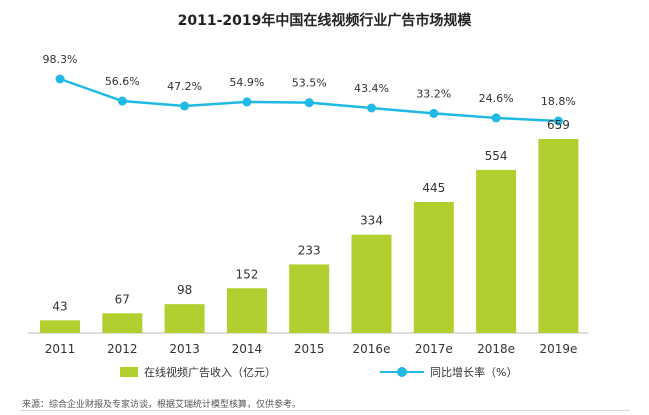 This screenshot has width=649, height=415. What do you see at coordinates (309, 250) in the screenshot?
I see `bar-value-label-2015: 233` at bounding box center [309, 250].